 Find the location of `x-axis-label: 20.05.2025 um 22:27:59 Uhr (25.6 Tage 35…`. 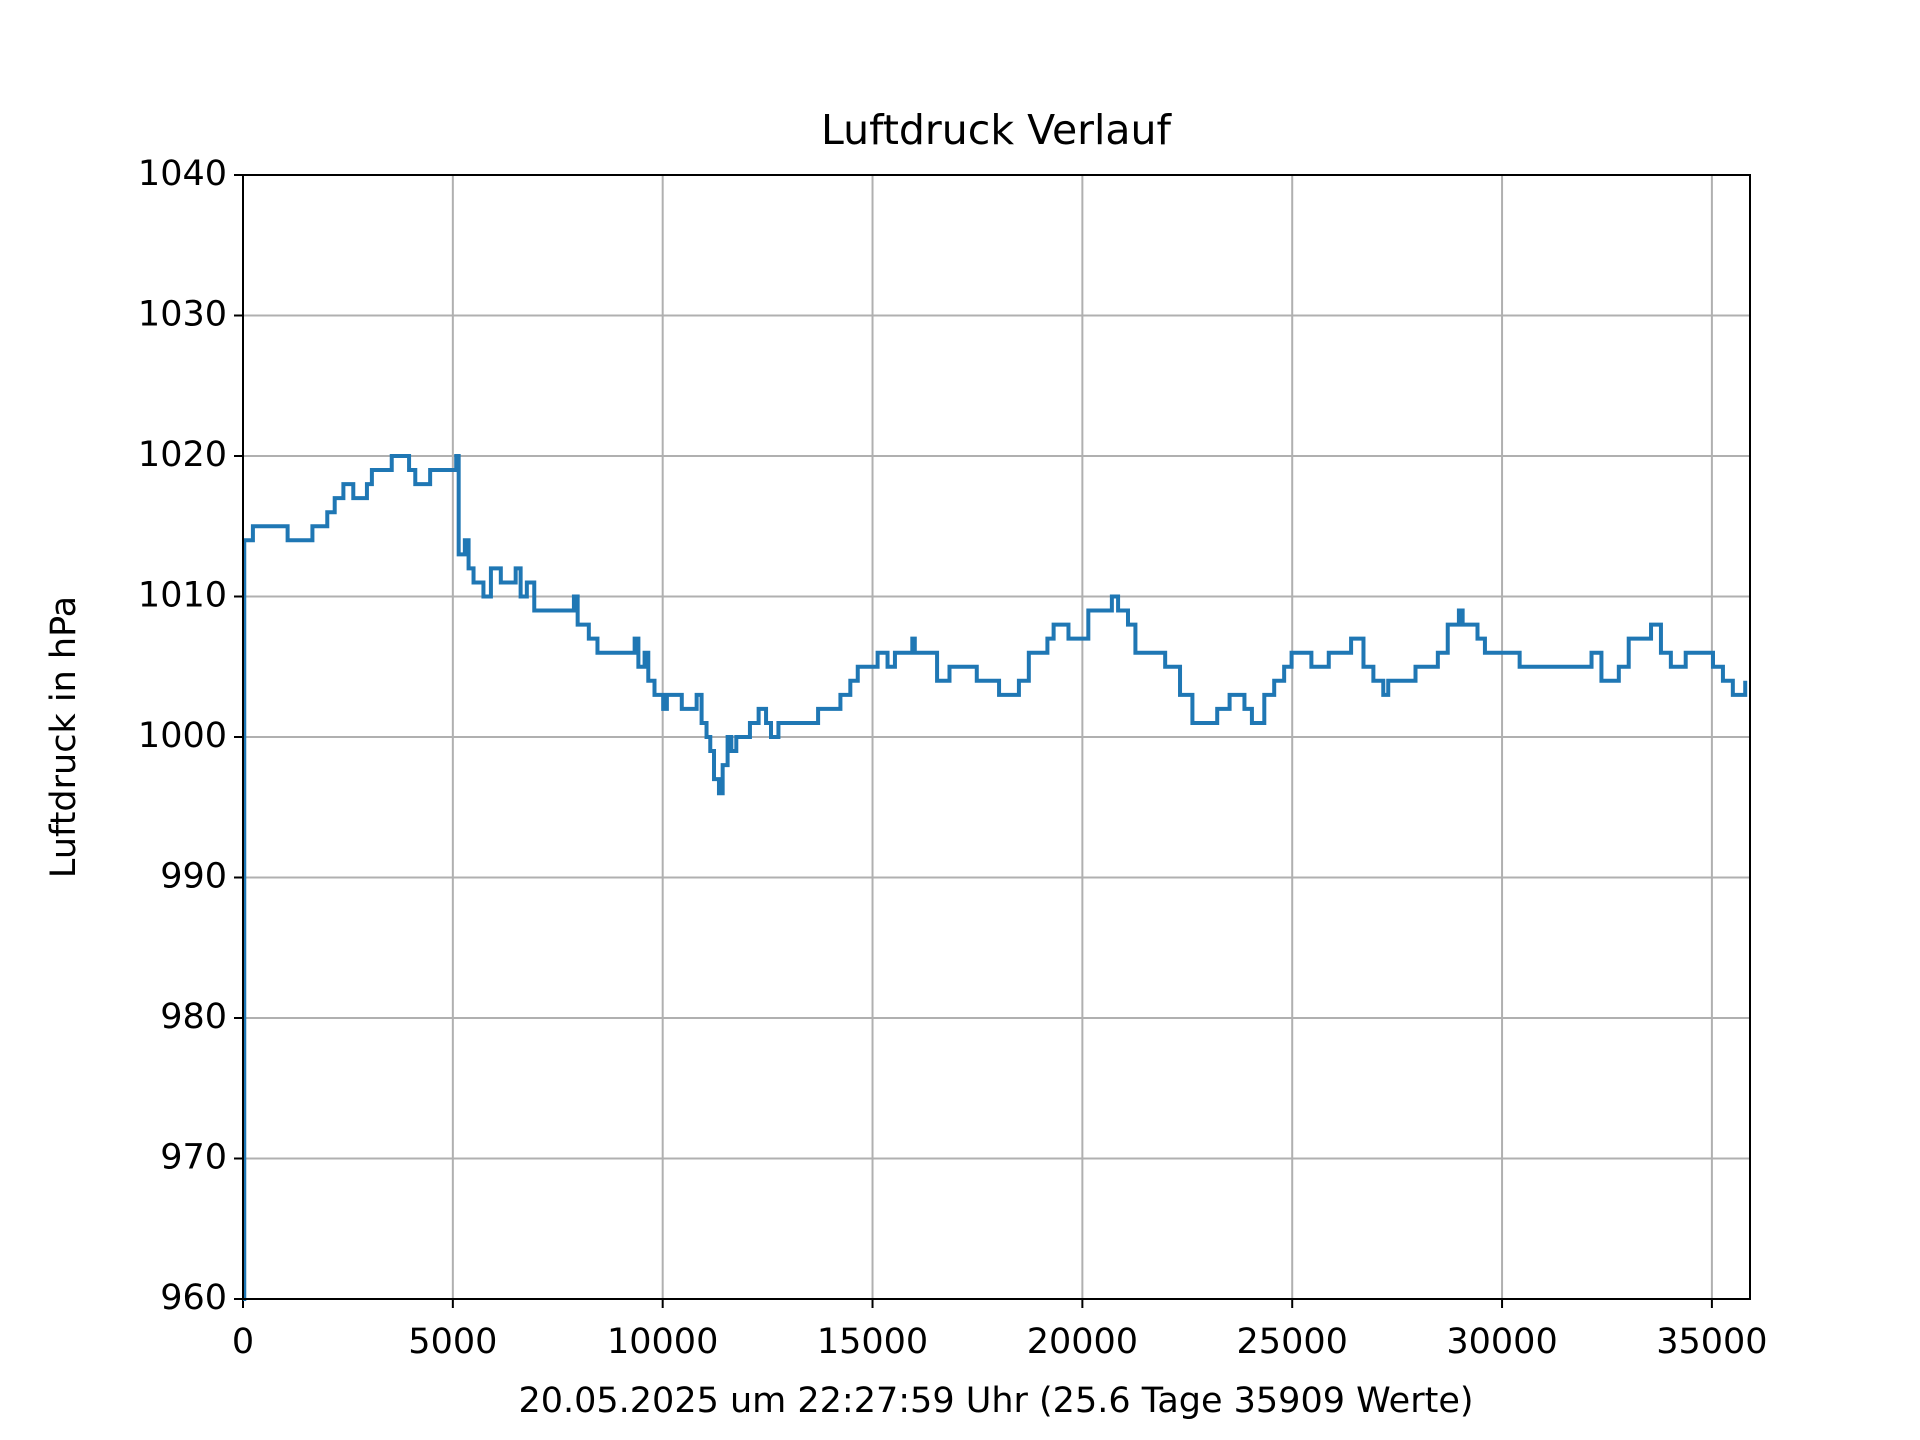

x-axis-label: 20.05.2025 um 22:27:59 Uhr (25.6 Tage 35… is located at coordinates (995, 1401).